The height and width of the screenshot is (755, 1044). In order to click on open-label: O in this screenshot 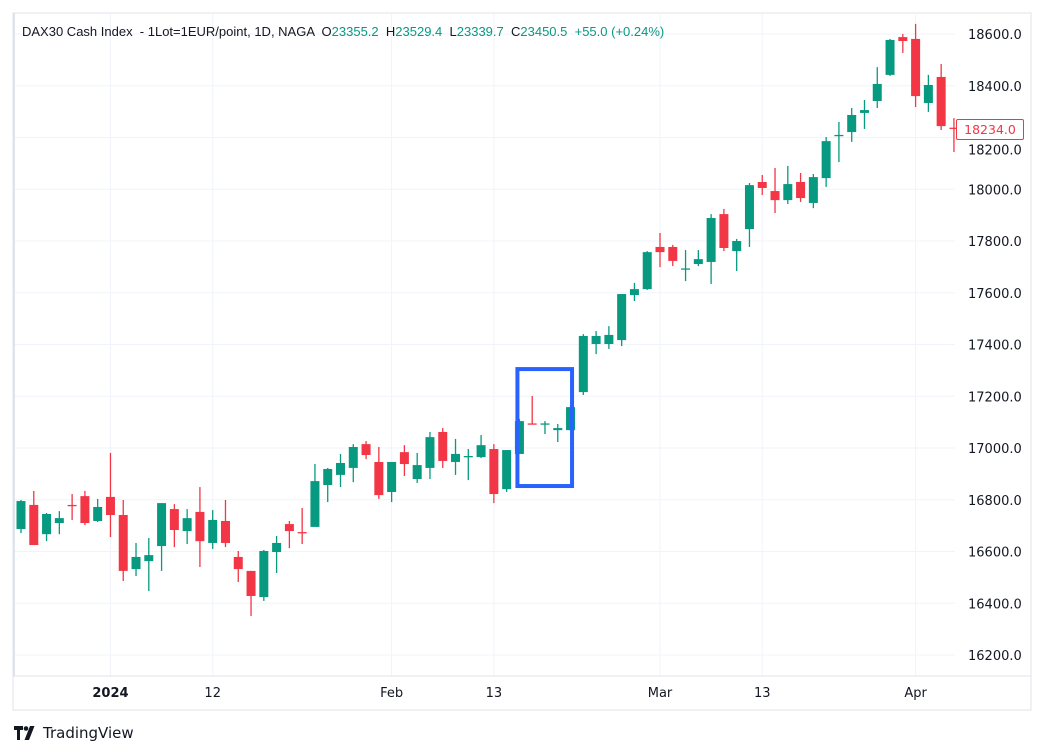, I will do `click(326, 31)`.